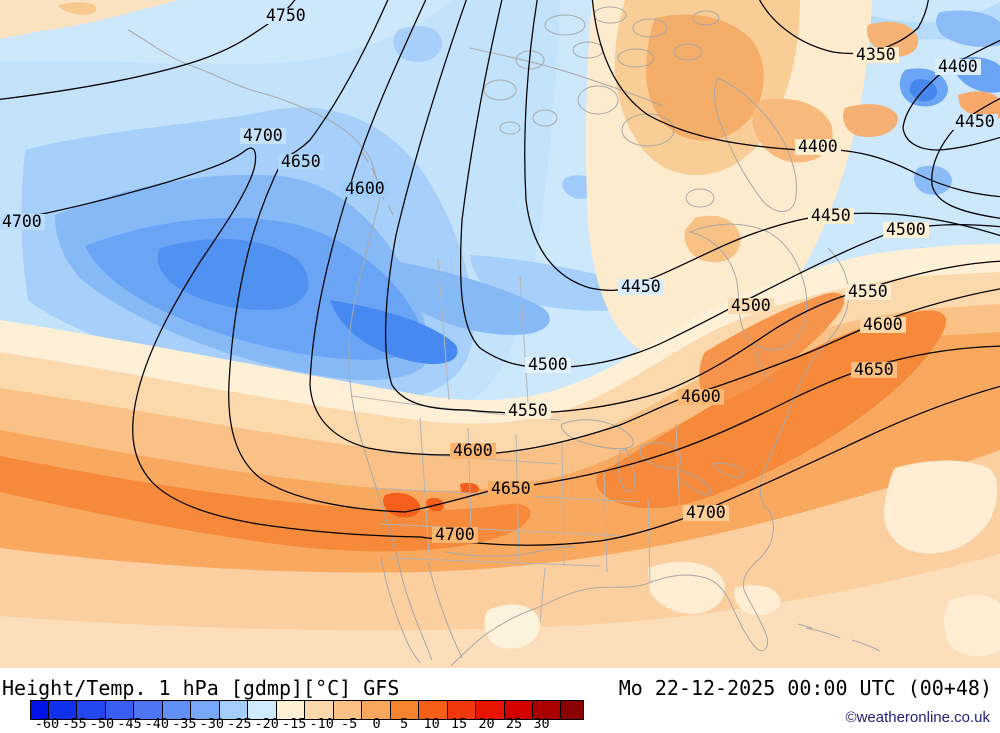  I want to click on legend-tick-label: -25, so click(239, 724).